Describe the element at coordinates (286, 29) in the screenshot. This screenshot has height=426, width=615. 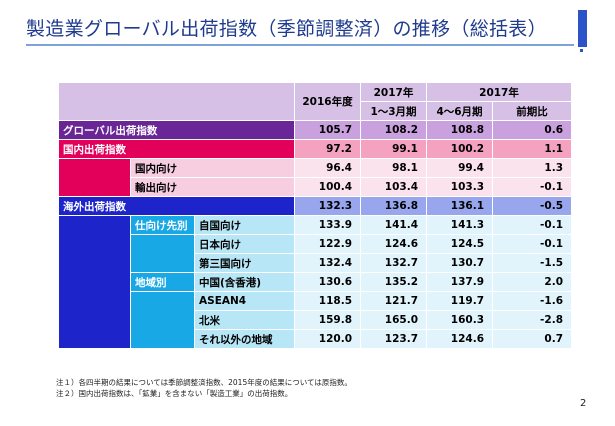
I see `page-title: 製造業グローバル出荷指数（季節調整済）の推移（総括表）` at that location.